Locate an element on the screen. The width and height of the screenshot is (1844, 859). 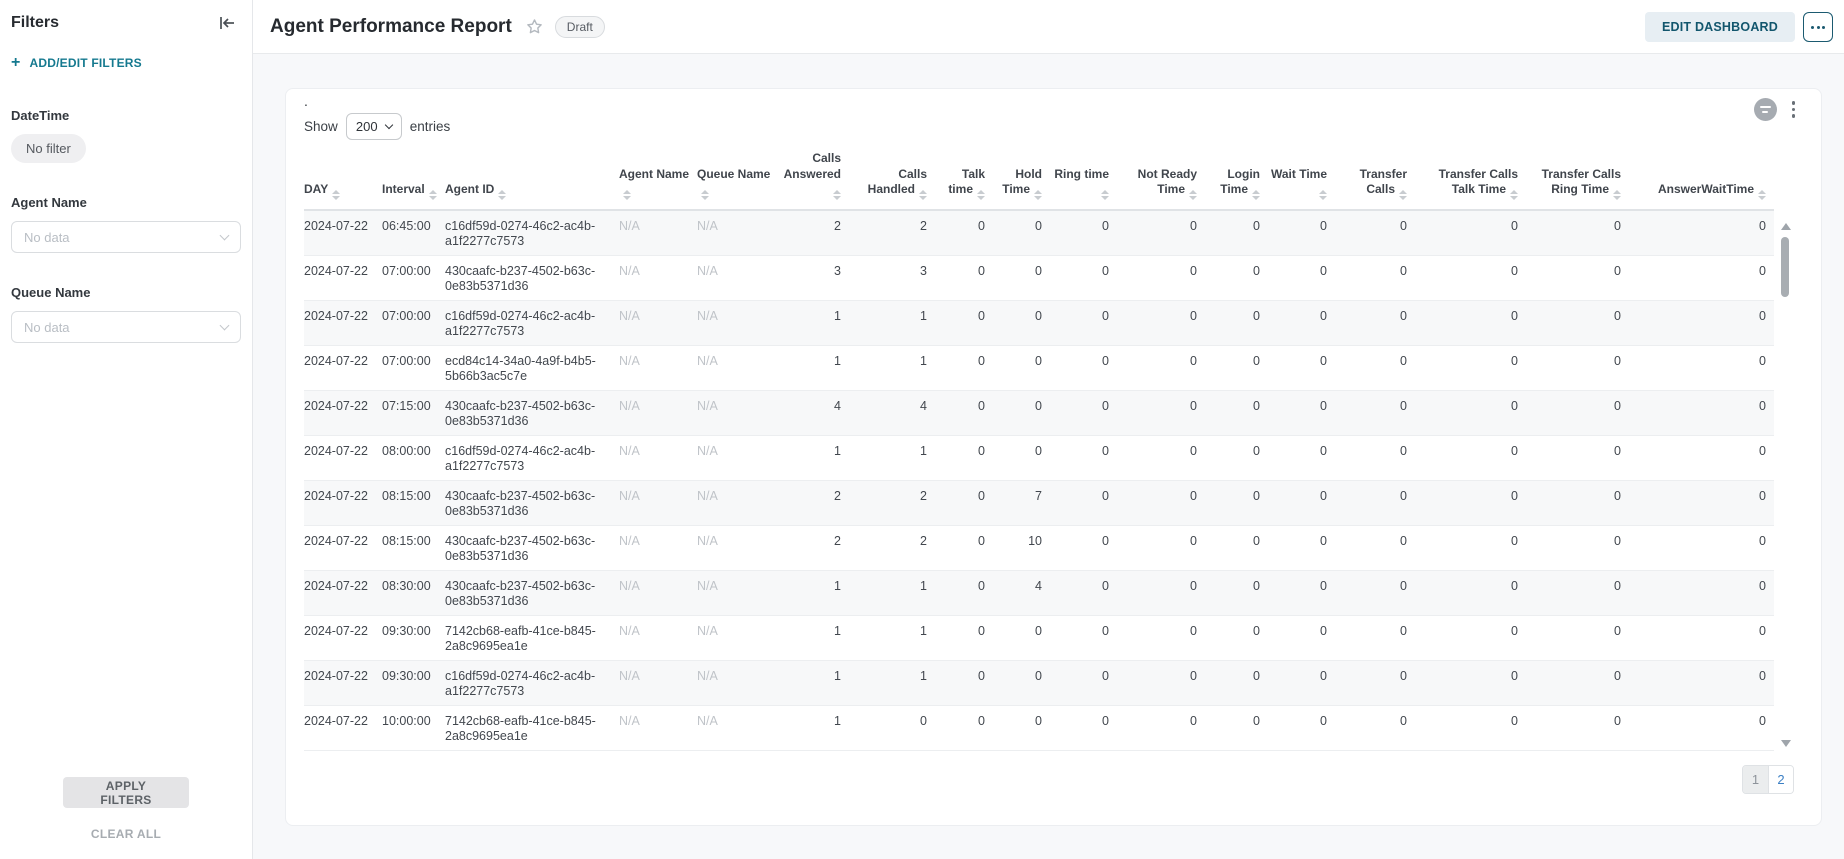
scroll-down-icon is located at coordinates (1786, 743).